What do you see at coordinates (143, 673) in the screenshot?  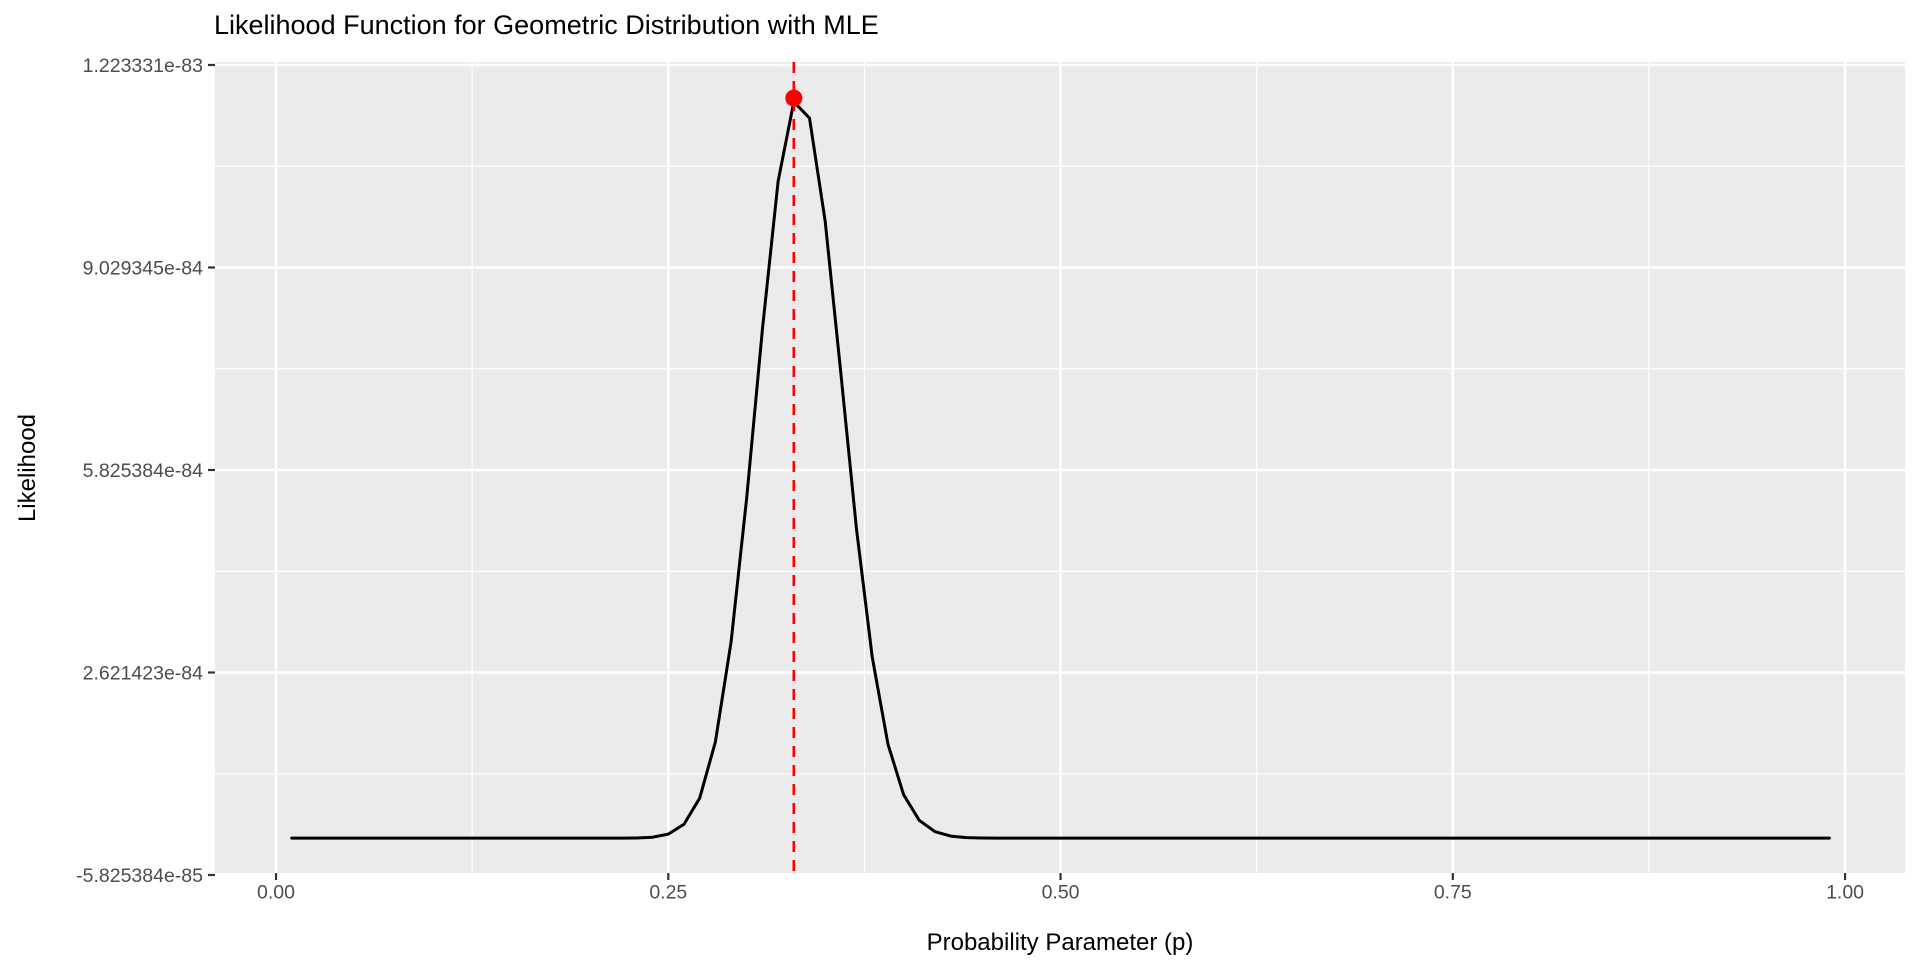 I see `y-tick-label: 2.621423e-84` at bounding box center [143, 673].